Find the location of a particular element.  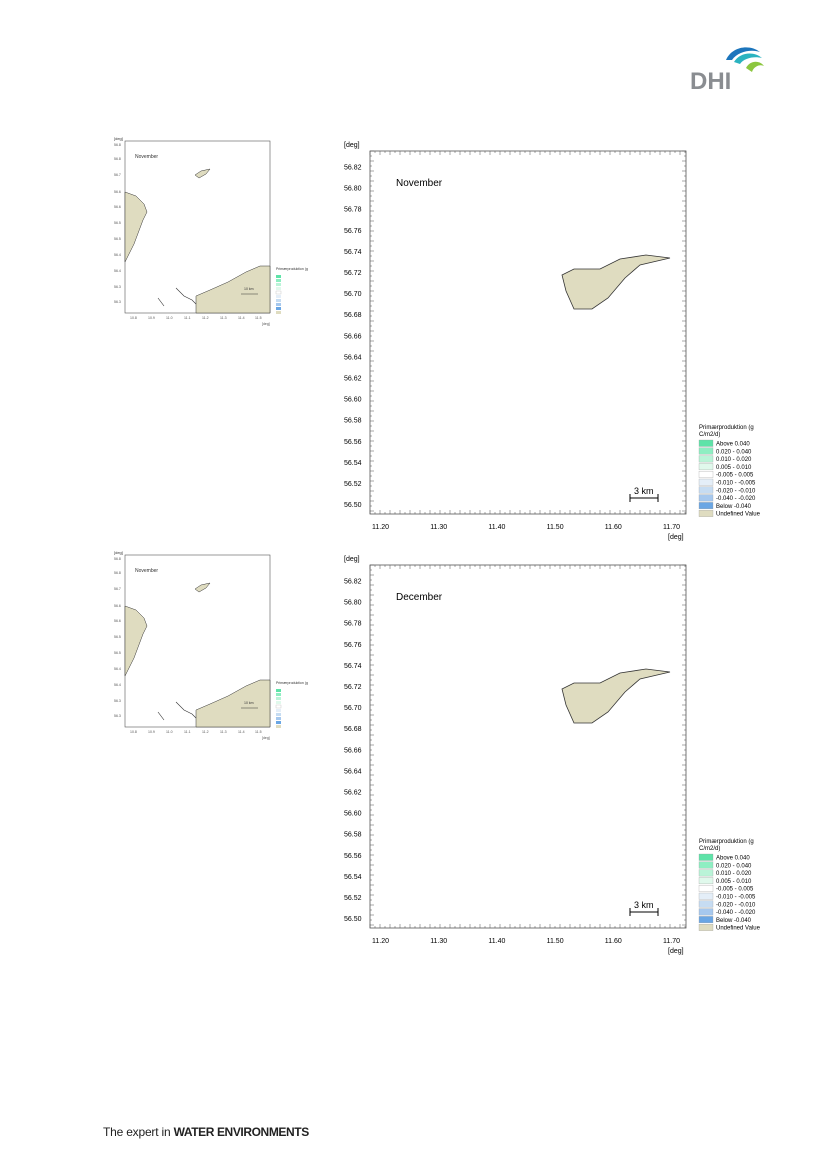

y-tick-label: 56.78 is located at coordinates (353, 210).